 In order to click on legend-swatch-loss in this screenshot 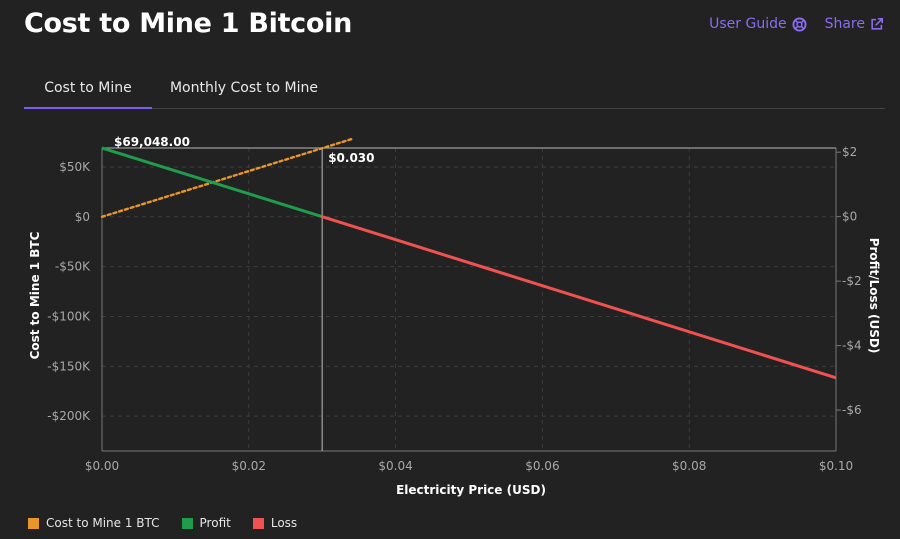, I will do `click(258, 523)`.